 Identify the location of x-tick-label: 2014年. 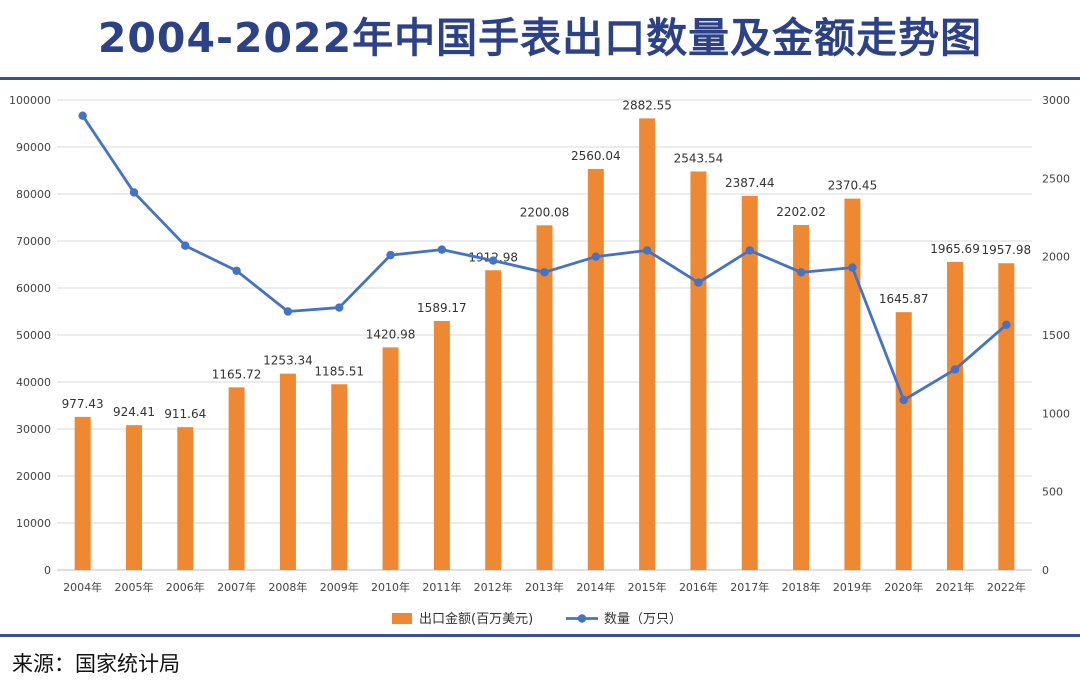
(595, 587).